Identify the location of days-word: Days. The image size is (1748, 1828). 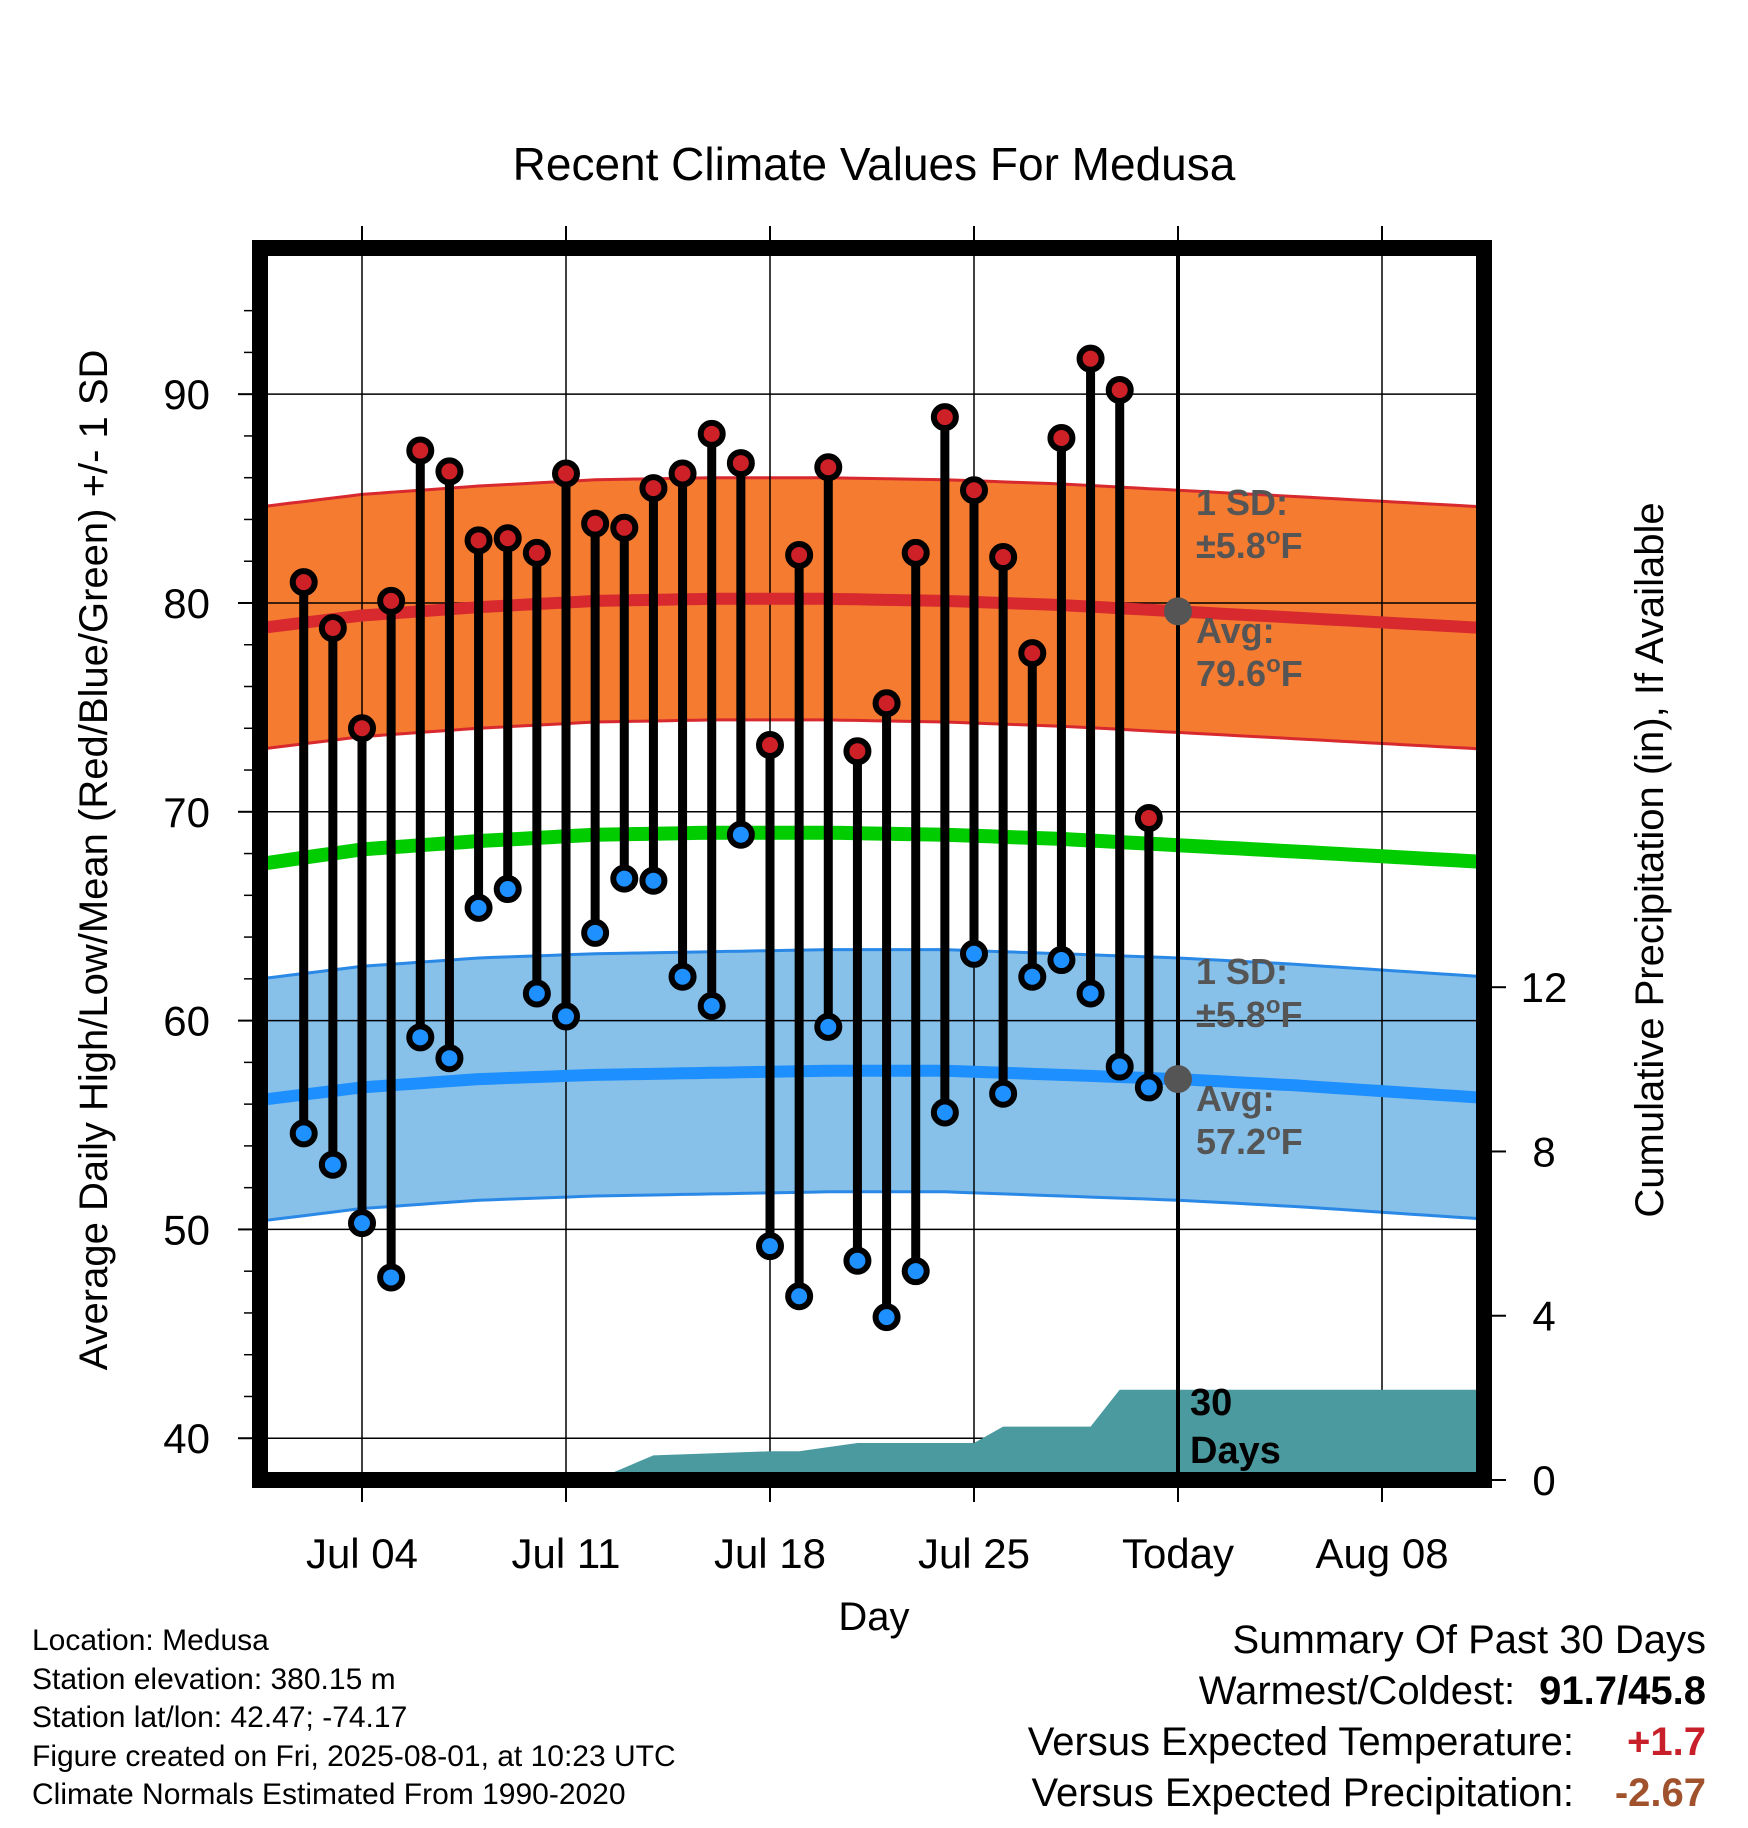
(1235, 1451).